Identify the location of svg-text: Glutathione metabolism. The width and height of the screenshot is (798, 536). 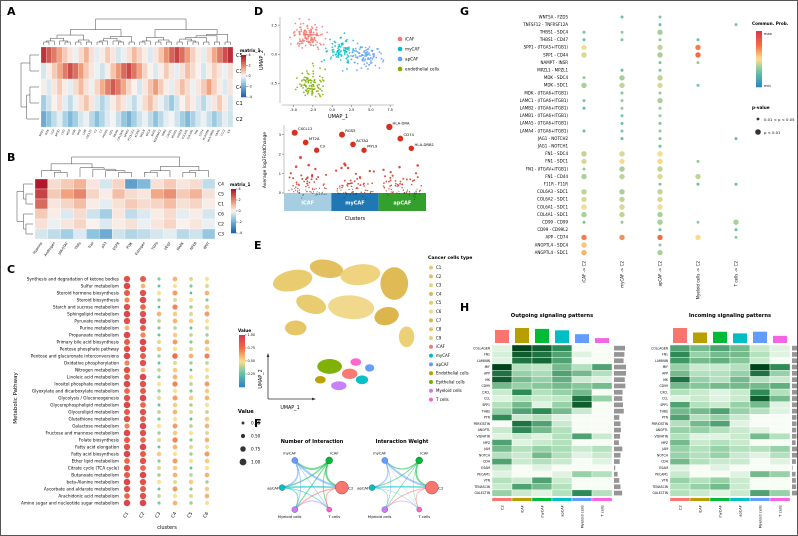
(93, 418).